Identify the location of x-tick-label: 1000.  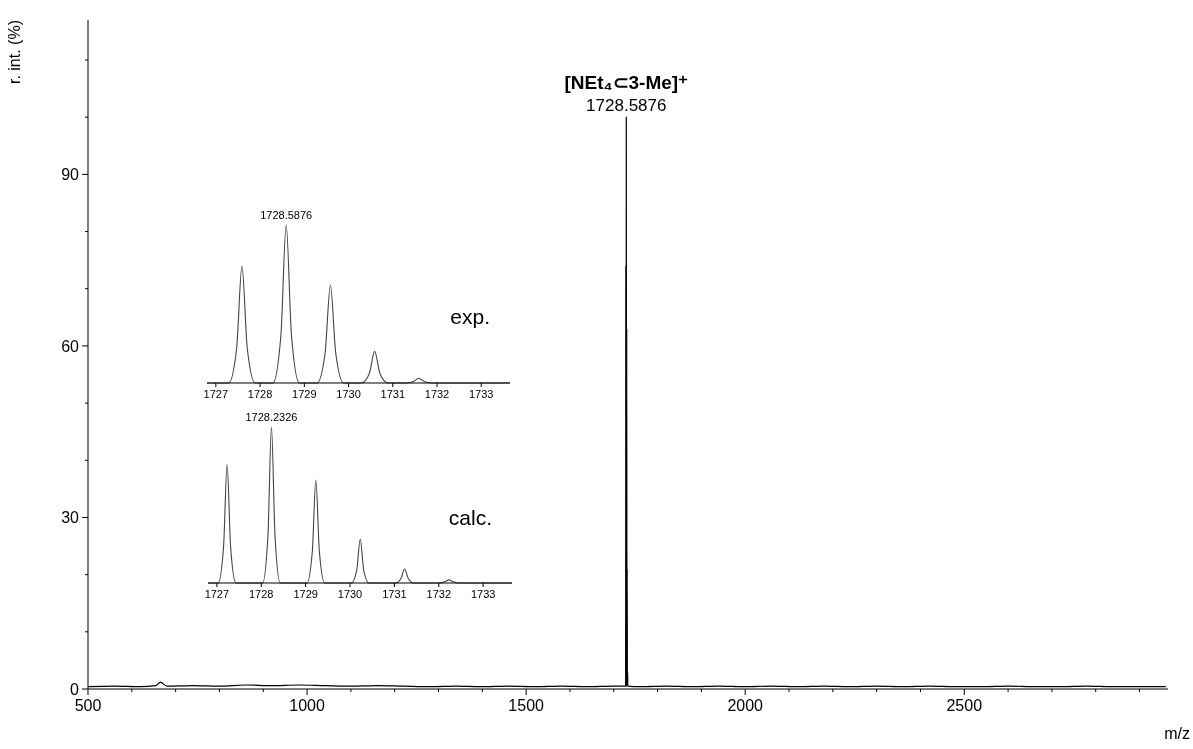
(307, 705).